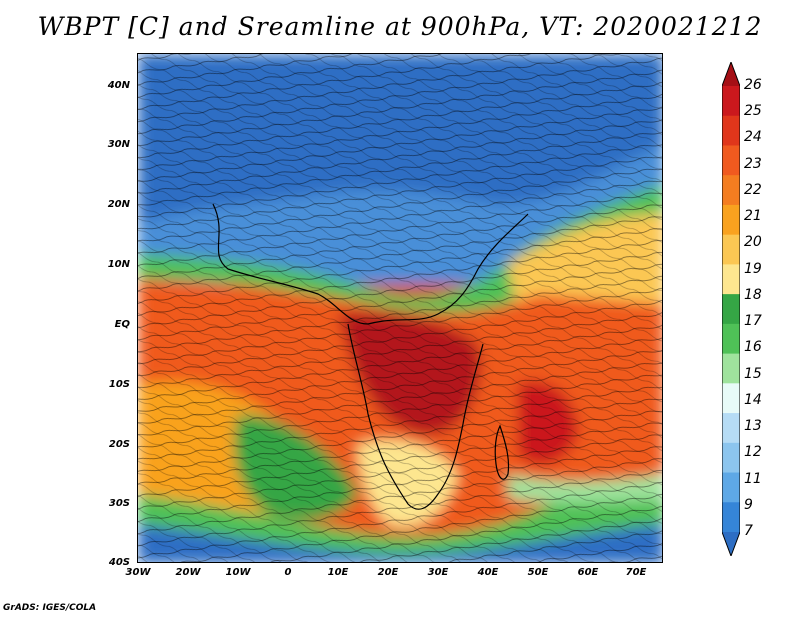 The width and height of the screenshot is (800, 618). I want to click on lon-label: 40E, so click(488, 572).